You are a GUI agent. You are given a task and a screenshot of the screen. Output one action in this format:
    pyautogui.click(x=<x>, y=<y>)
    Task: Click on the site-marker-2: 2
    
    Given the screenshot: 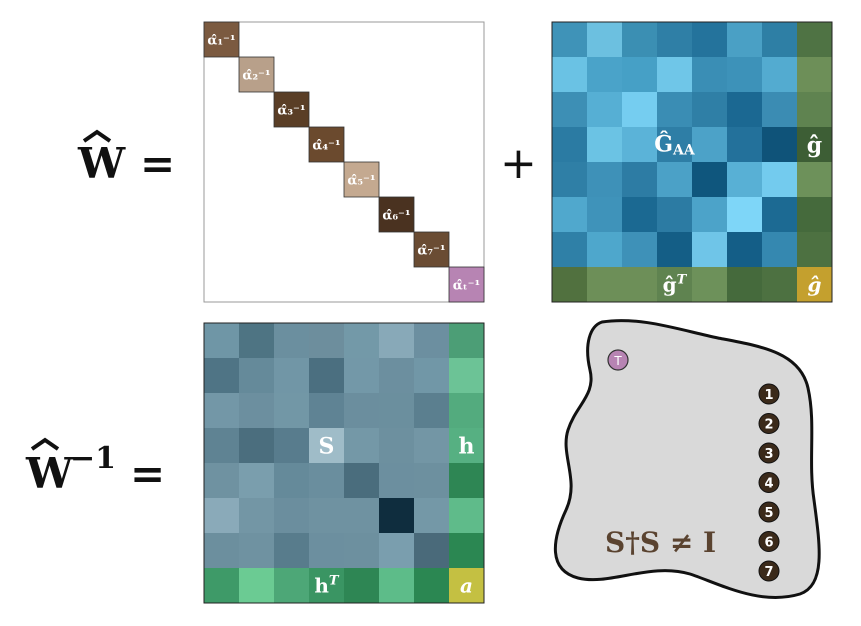 What is the action you would take?
    pyautogui.click(x=769, y=423)
    